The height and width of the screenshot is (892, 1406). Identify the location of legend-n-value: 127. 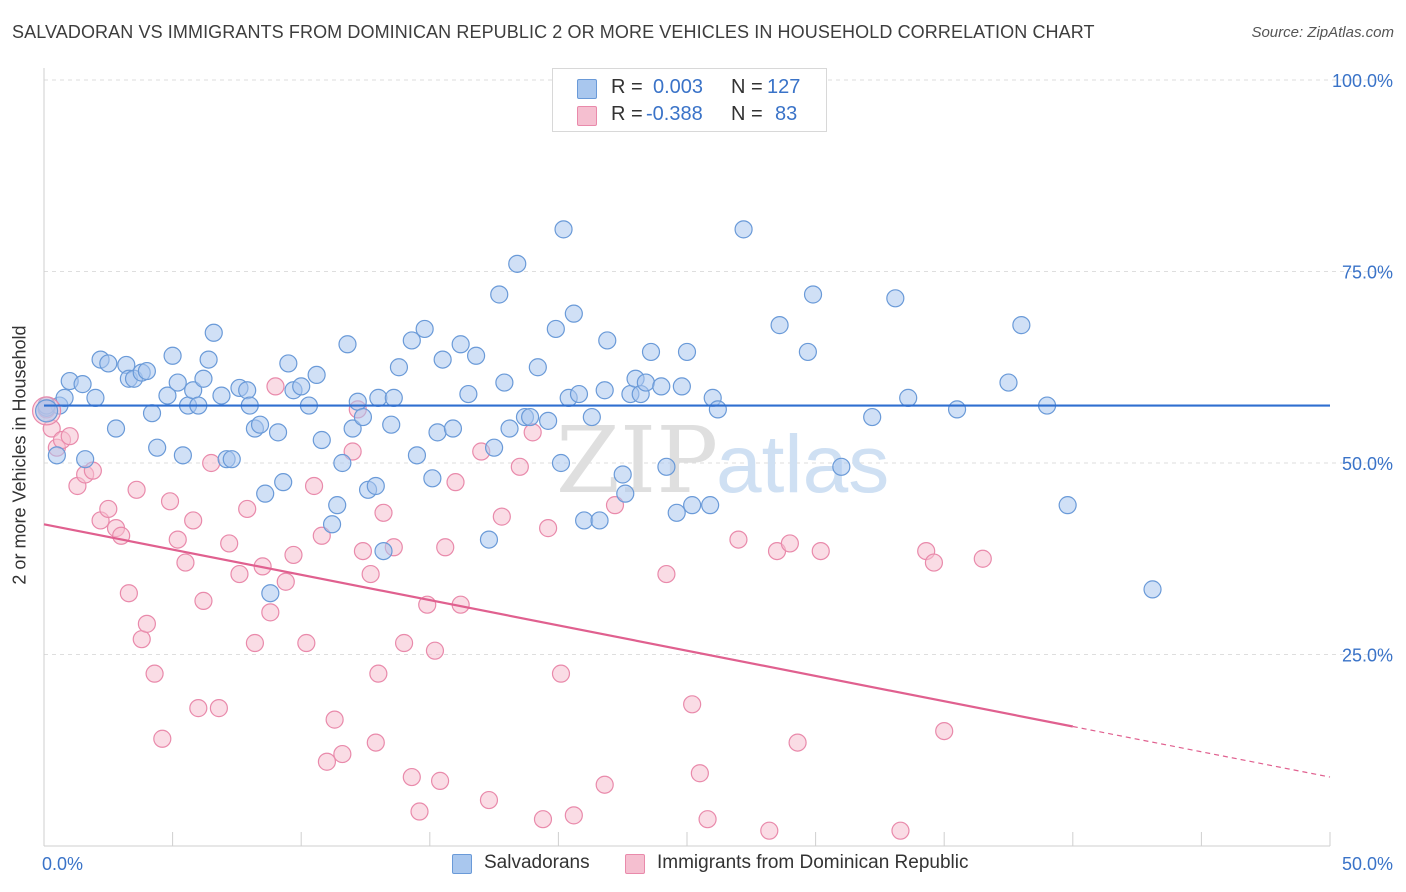
(784, 87).